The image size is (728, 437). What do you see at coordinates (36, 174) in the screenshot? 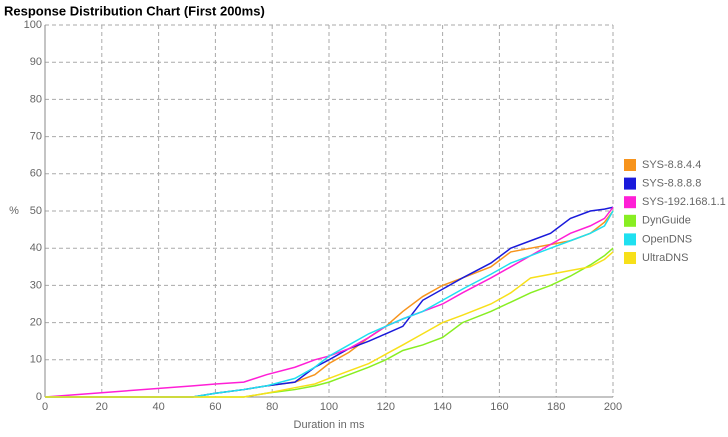
I see `y-tick-label: 60` at bounding box center [36, 174].